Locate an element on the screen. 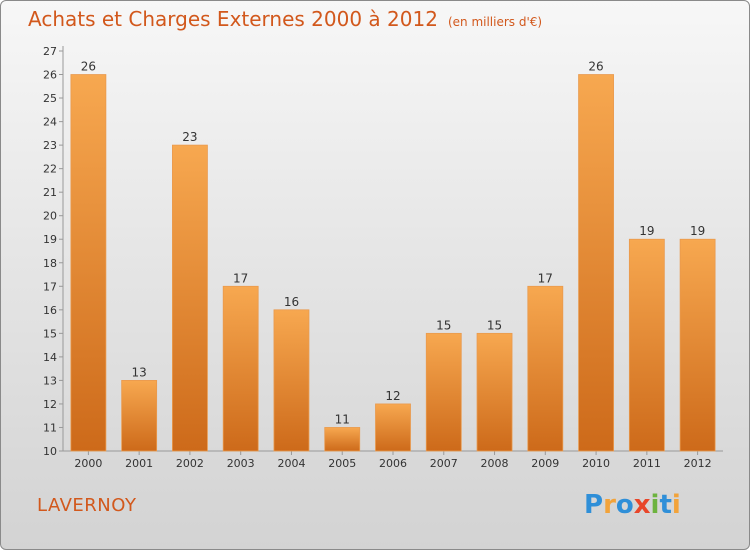  data-label-2001: 13 is located at coordinates (139, 372).